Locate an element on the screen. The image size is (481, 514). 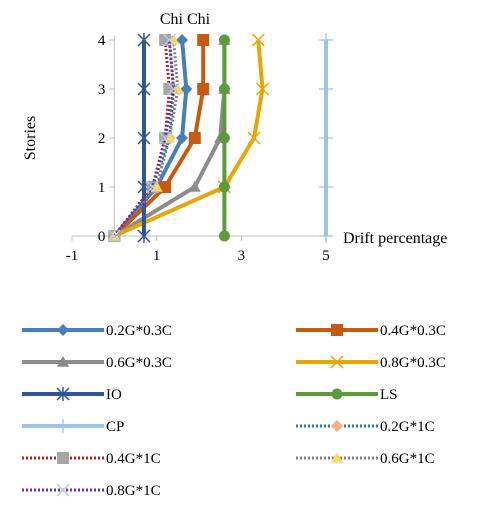
chart-title: Chi Chi is located at coordinates (185, 19).